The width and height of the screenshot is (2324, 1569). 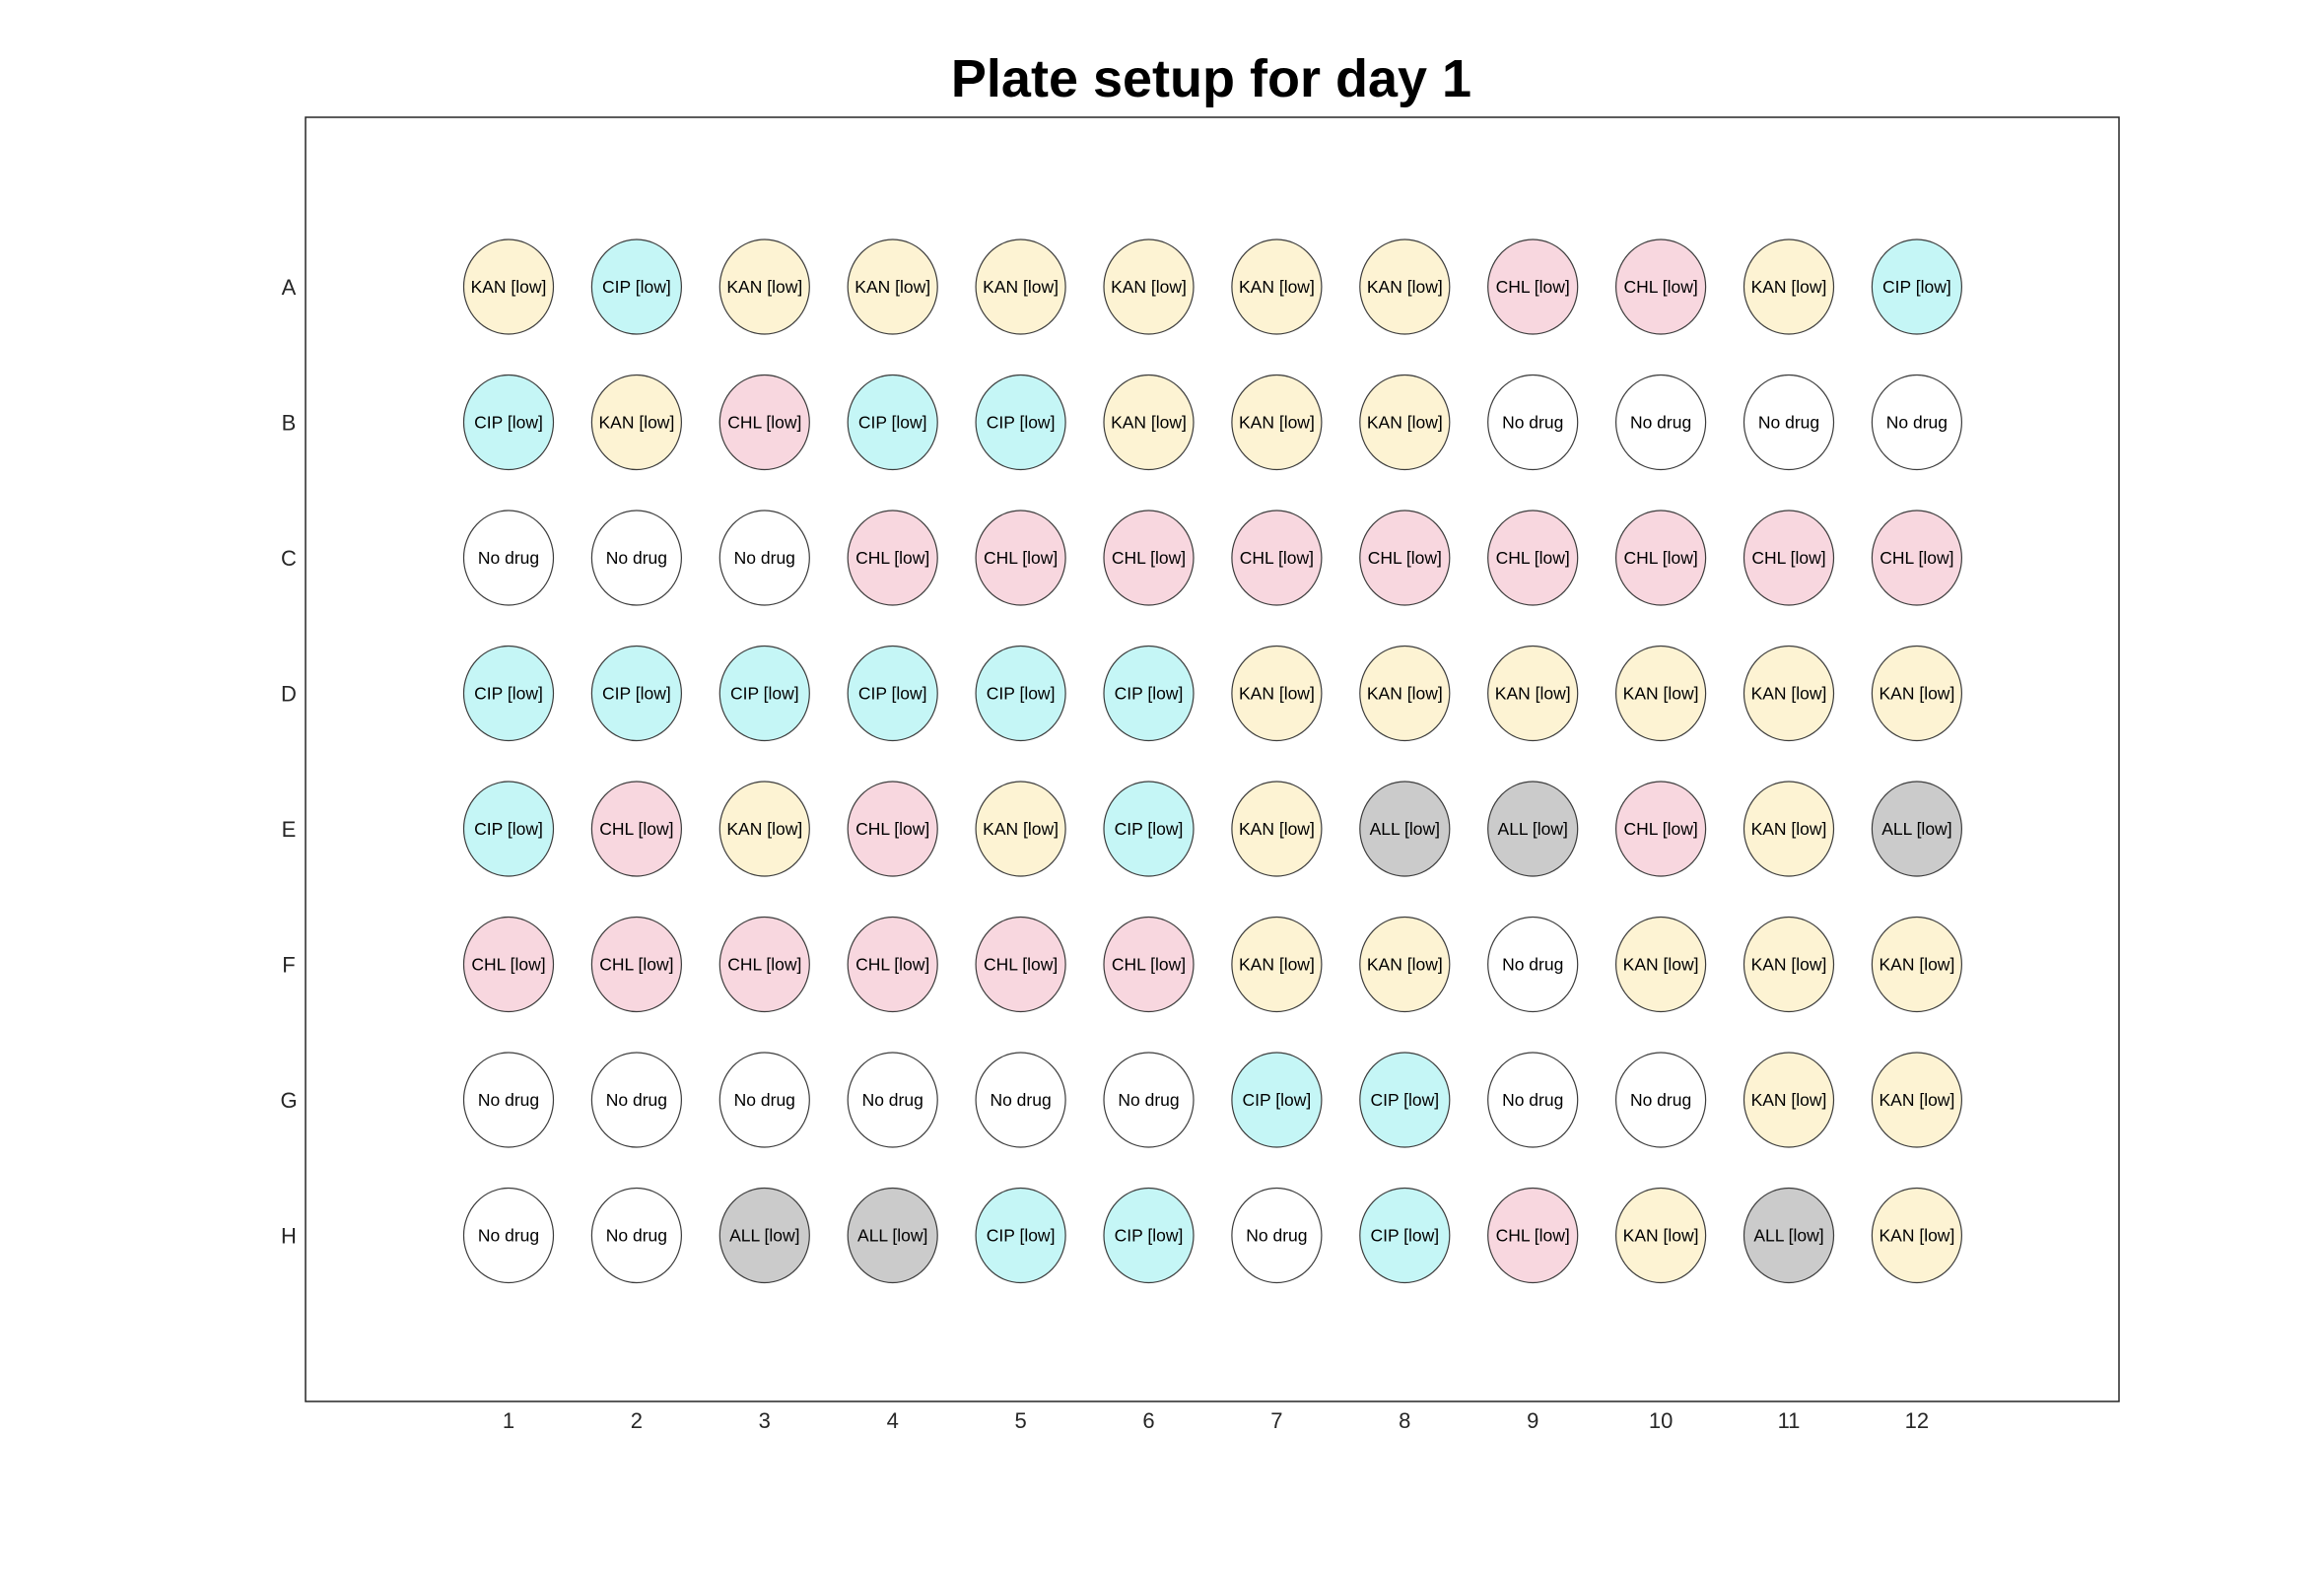 I want to click on well-f3: CHL [low], so click(x=764, y=965).